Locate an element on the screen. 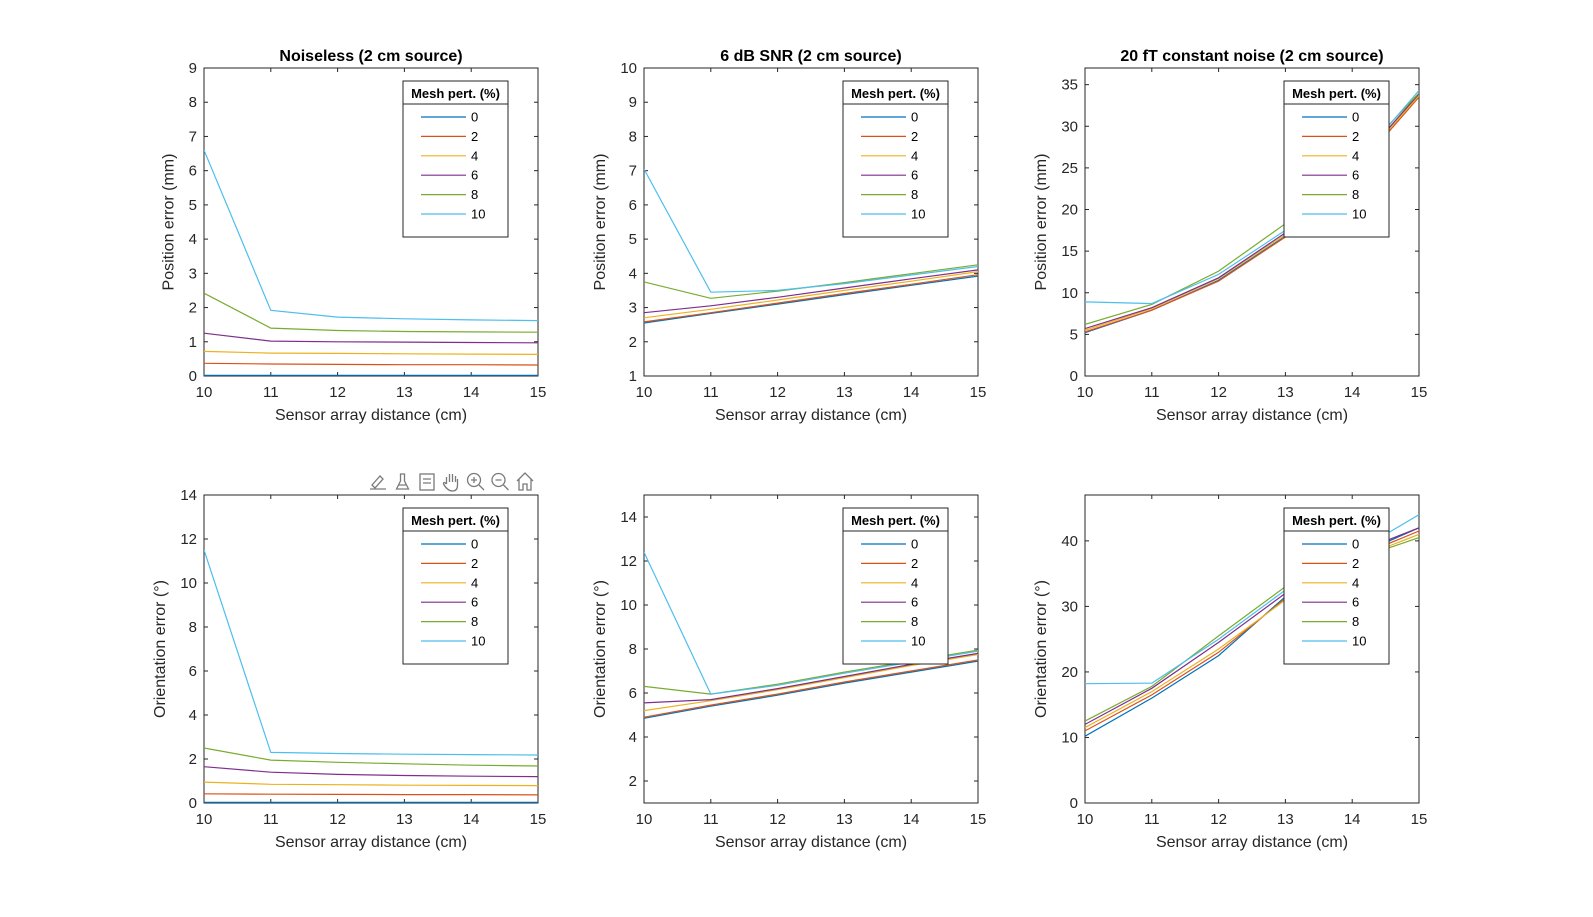 The width and height of the screenshot is (1593, 917). x-axis-label: Sensor array distance (cm) is located at coordinates (371, 415).